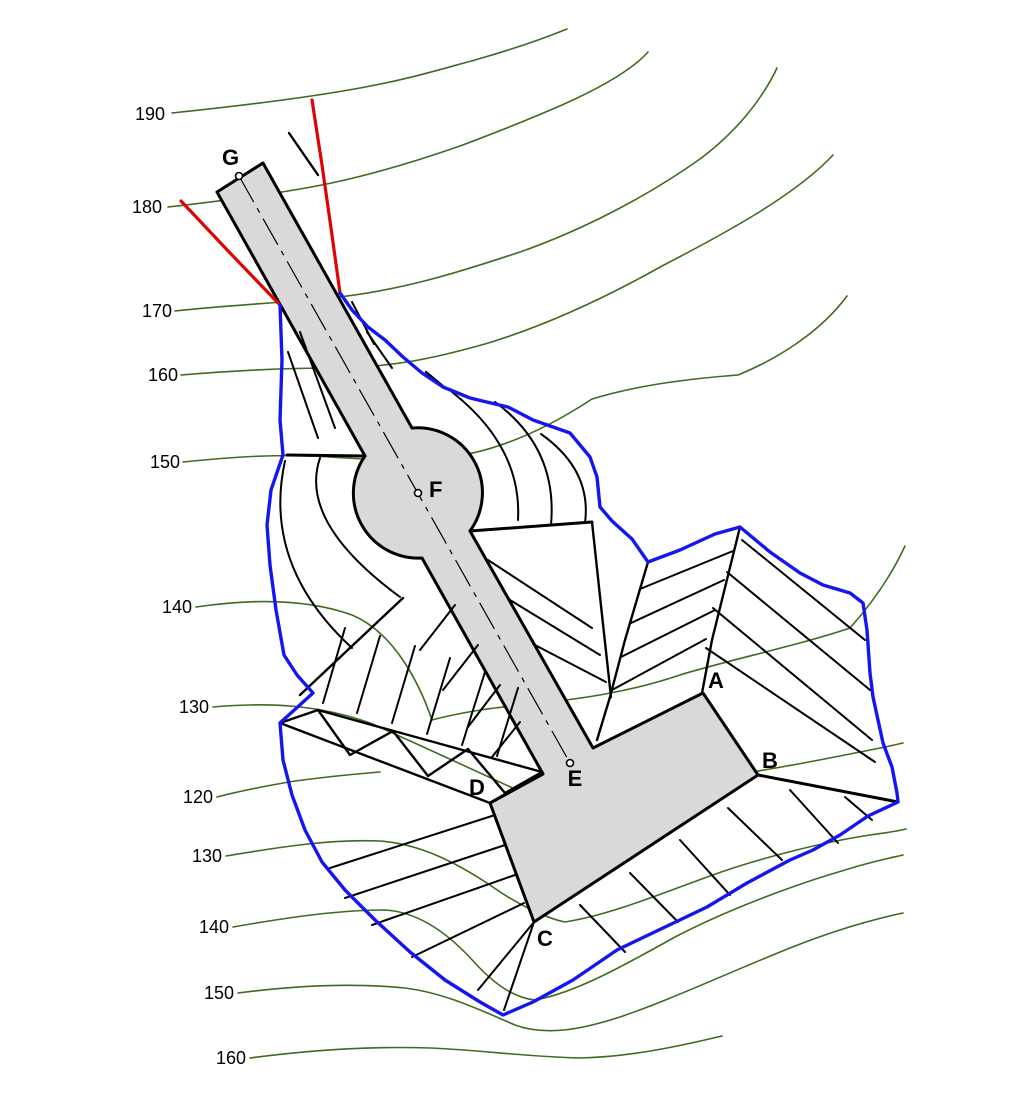 This screenshot has height=1099, width=1029. What do you see at coordinates (231, 1058) in the screenshot?
I see `contour-label-160b: 160` at bounding box center [231, 1058].